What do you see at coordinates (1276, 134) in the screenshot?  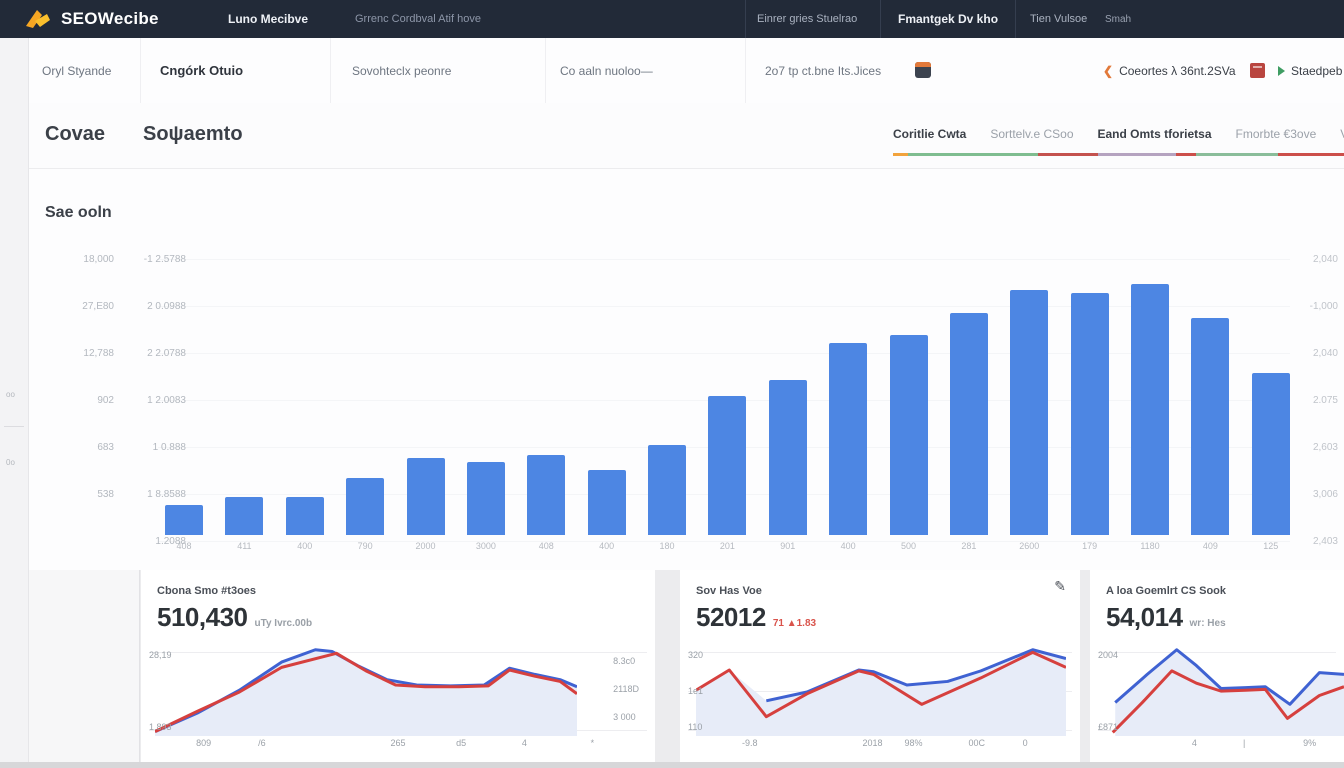 I see `tab-4: Fmorbte €3ove` at bounding box center [1276, 134].